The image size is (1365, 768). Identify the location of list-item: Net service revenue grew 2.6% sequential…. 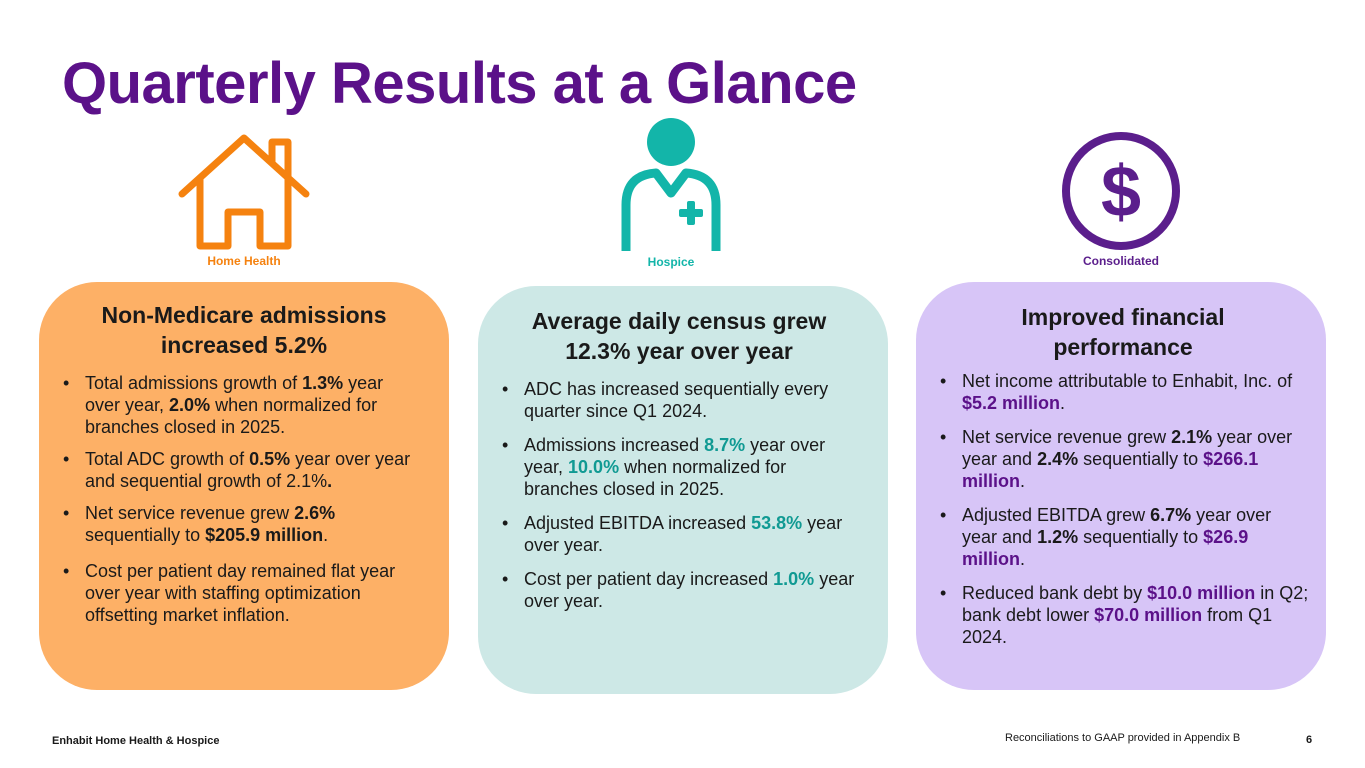
(239, 524).